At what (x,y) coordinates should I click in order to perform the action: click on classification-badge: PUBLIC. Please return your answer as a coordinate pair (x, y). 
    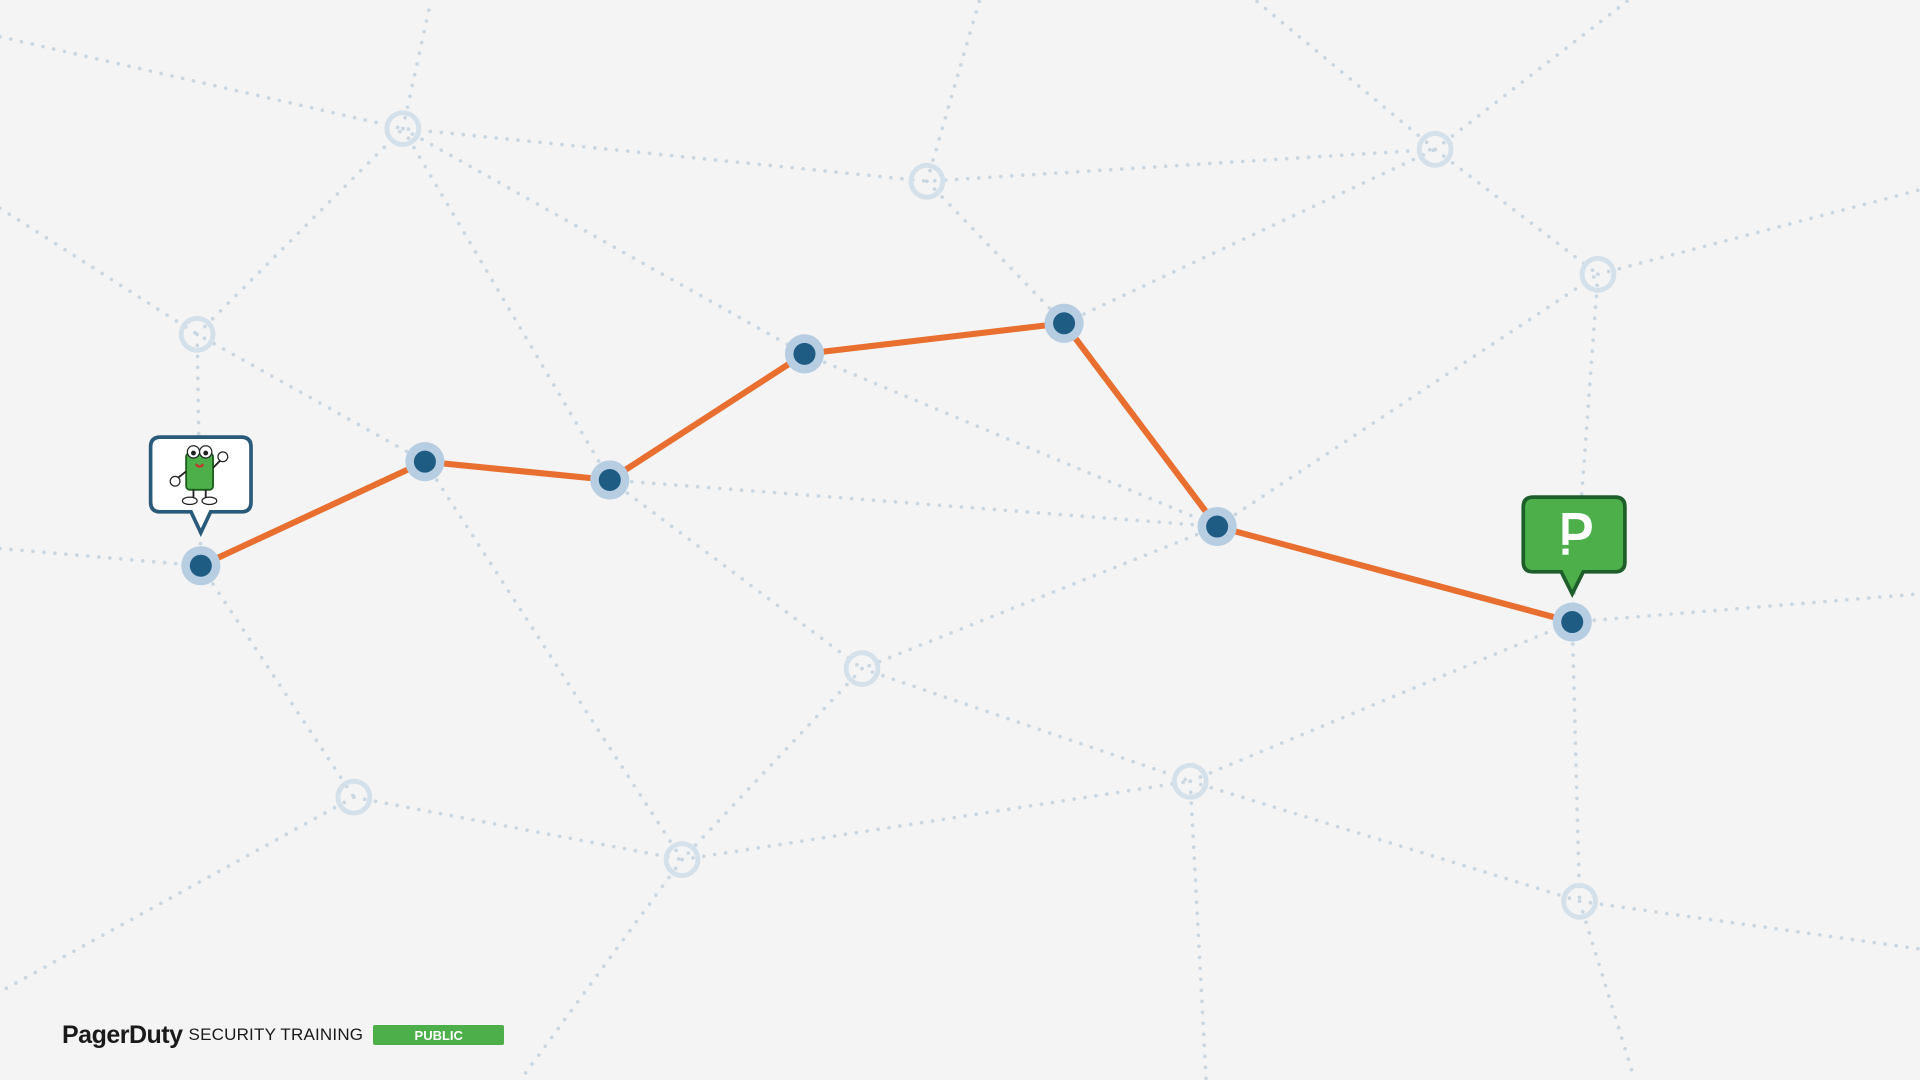
    Looking at the image, I should click on (439, 1035).